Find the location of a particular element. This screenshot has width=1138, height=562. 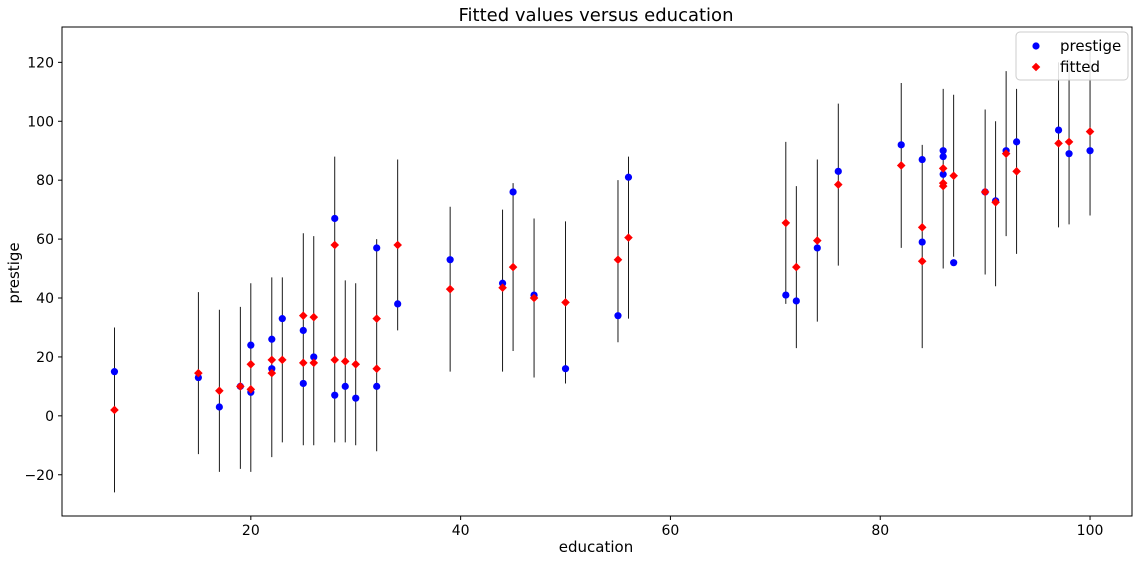

x-axis: 20 40 60 80 100 is located at coordinates (672, 527).